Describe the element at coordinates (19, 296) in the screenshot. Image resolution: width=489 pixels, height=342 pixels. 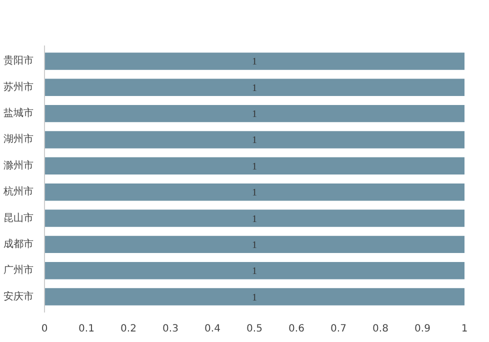
I see `y-tick-label: 安庆市` at that location.